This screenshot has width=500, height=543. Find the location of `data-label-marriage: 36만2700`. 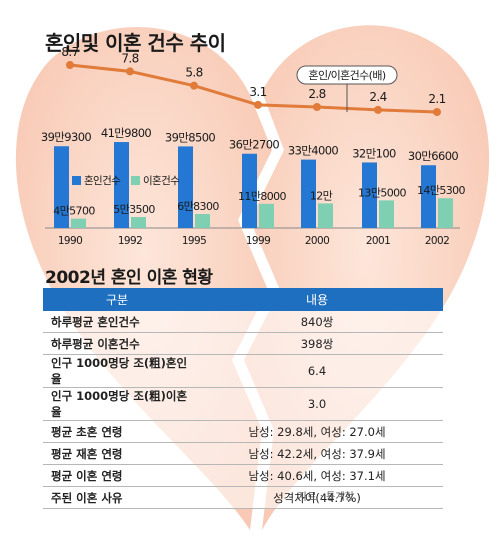

data-label-marriage: 36만2700 is located at coordinates (254, 145).